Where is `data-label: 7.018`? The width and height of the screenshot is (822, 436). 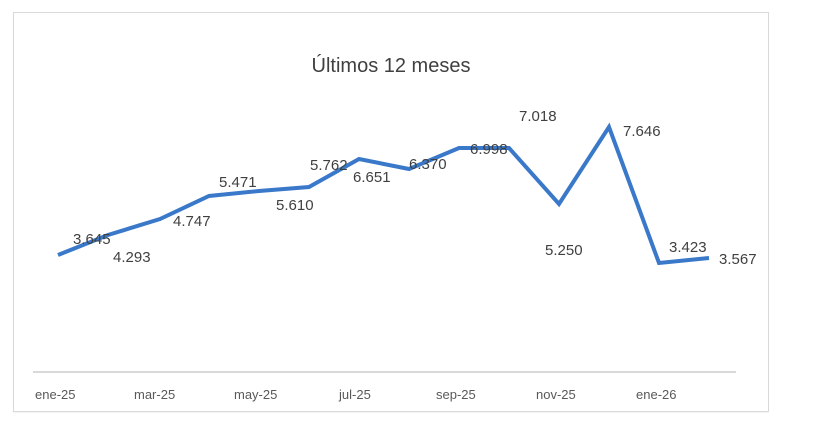
data-label: 7.018 is located at coordinates (538, 116).